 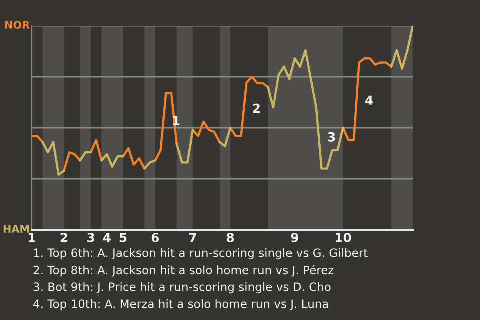 I want to click on text: HAM, so click(x=17, y=229).